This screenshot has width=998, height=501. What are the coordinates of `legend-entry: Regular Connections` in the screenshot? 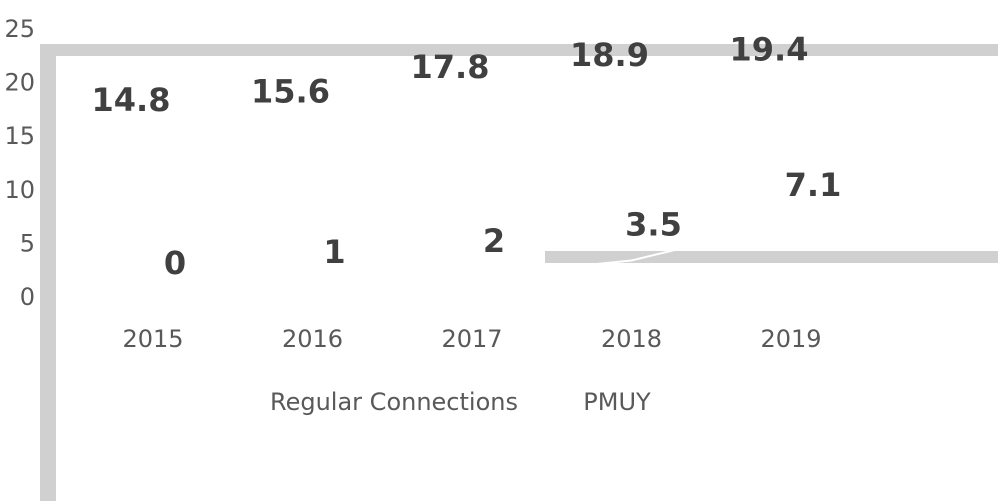 It's located at (394, 402).